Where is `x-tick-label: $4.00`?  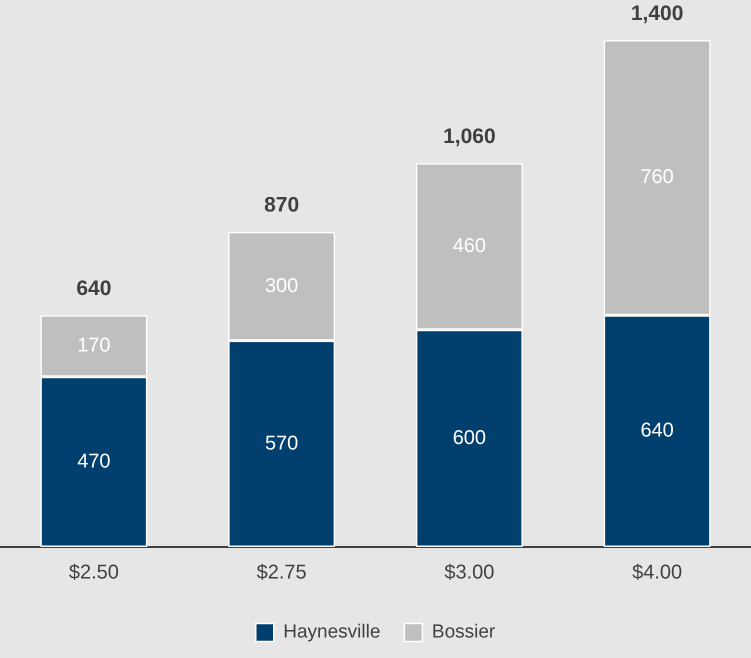
x-tick-label: $4.00 is located at coordinates (657, 573).